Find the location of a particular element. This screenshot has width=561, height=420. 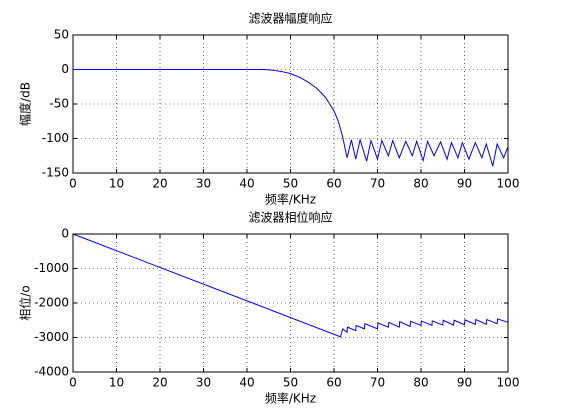

y-axis-label: 幅度/dB is located at coordinates (25, 104).